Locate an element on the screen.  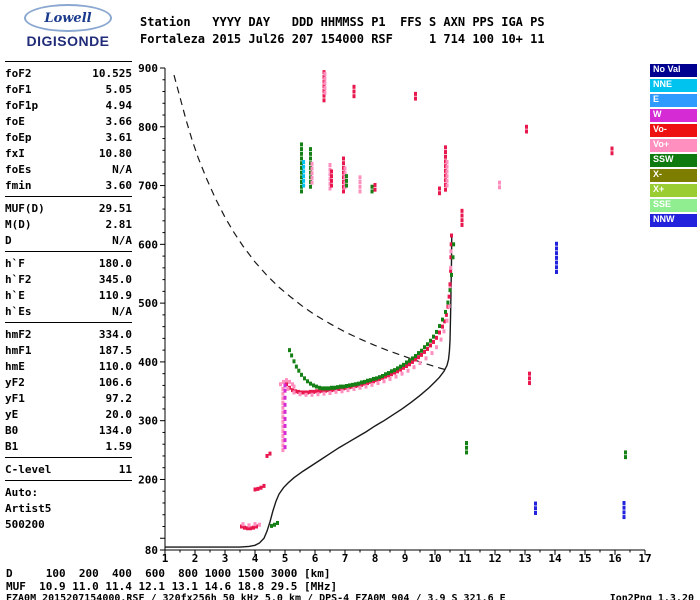
param-value: 334.0 is located at coordinates (115, 334).